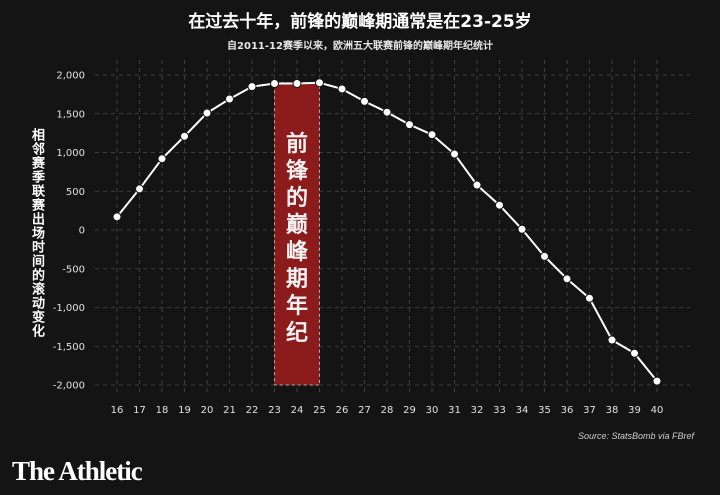 Image resolution: width=720 pixels, height=495 pixels. I want to click on chart-title: 在过去十年，前锋的巅峰期通常是在23-25岁, so click(360, 22).